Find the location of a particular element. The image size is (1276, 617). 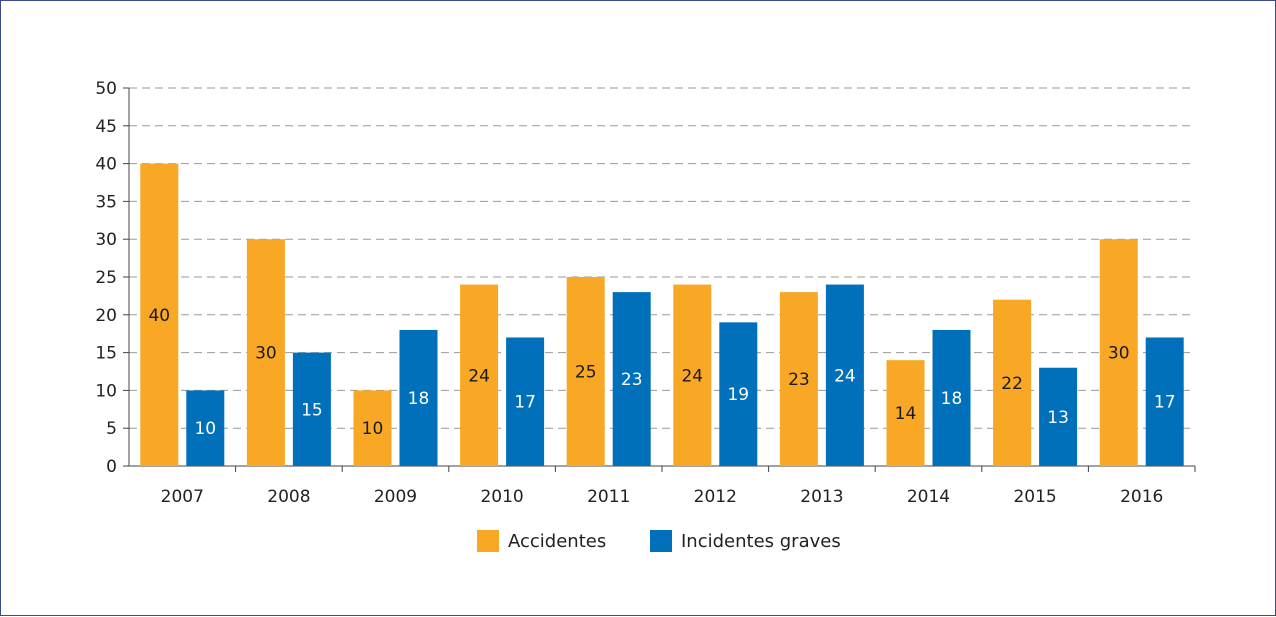

data-label-accidentes-2011: 25 is located at coordinates (586, 373).